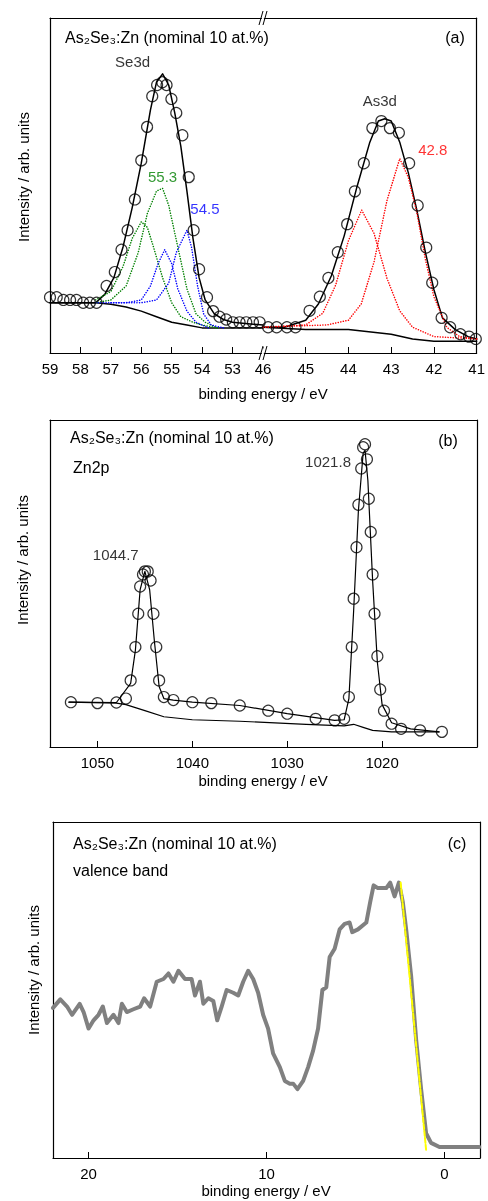 This screenshot has height=1201, width=488. I want to click on x-tick-label: 1040, so click(192, 762).